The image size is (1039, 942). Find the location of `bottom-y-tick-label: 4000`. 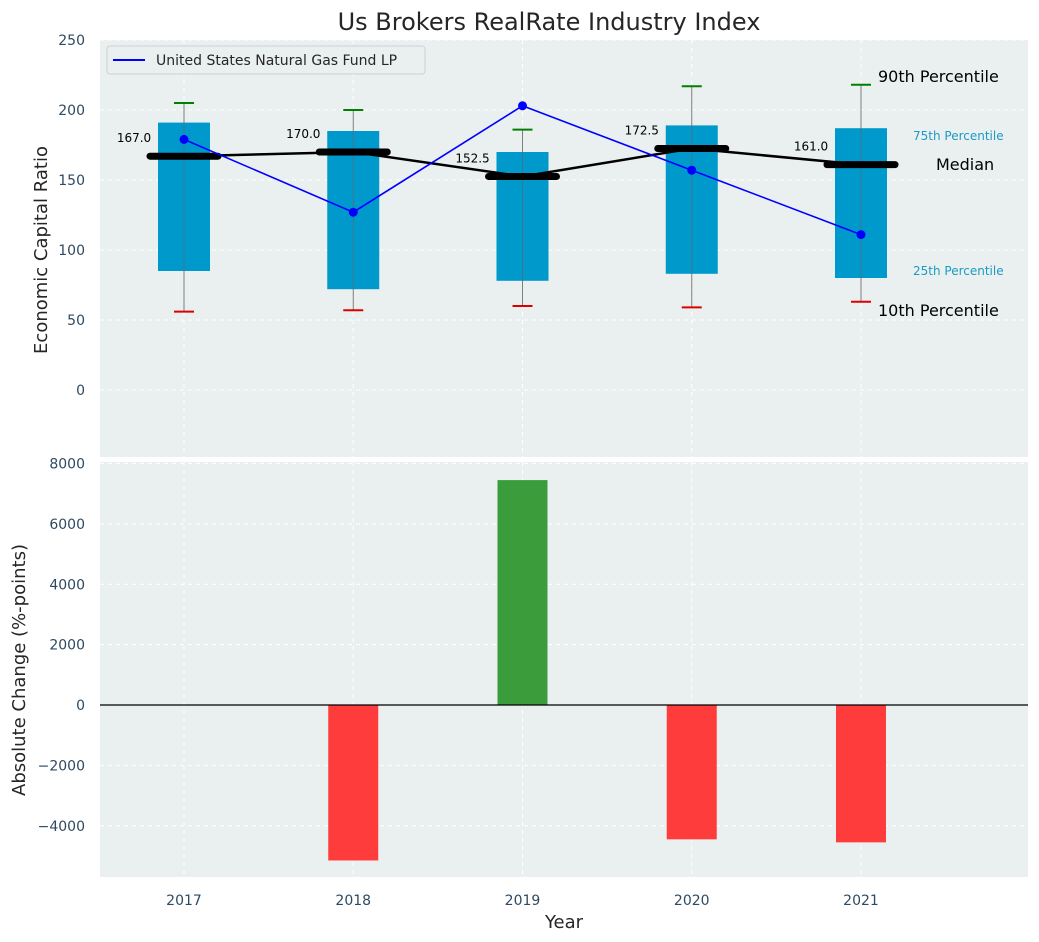

bottom-y-tick-label: 4000 is located at coordinates (67, 585).